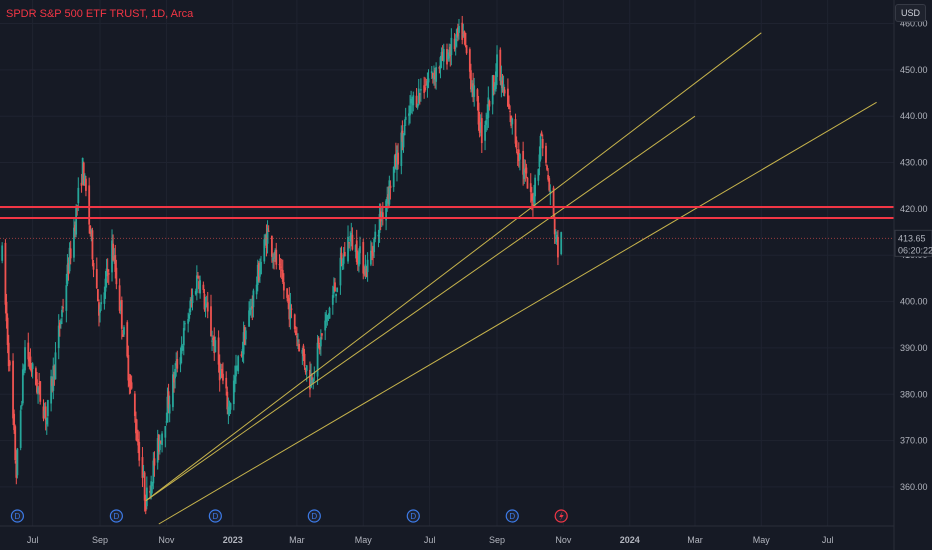 This screenshot has height=550, width=932. I want to click on y-tick-label: 430.00, so click(914, 163).